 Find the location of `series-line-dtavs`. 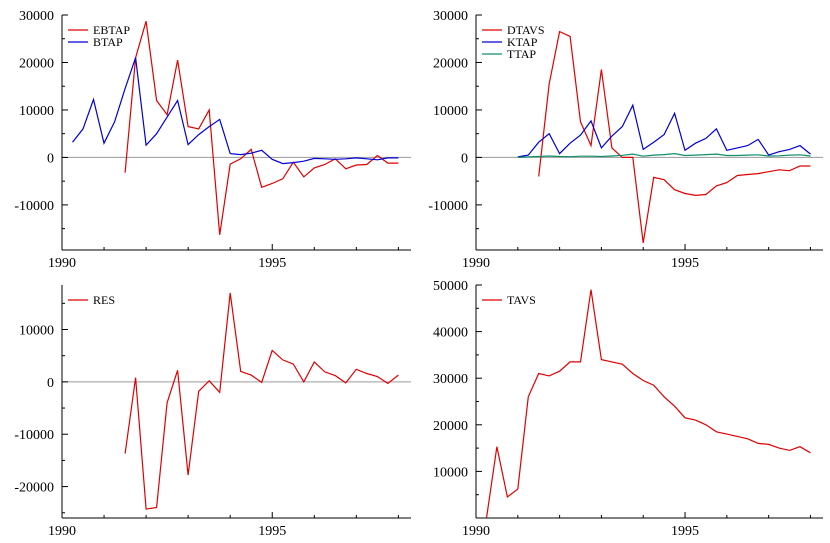

series-line-dtavs is located at coordinates (674, 136).